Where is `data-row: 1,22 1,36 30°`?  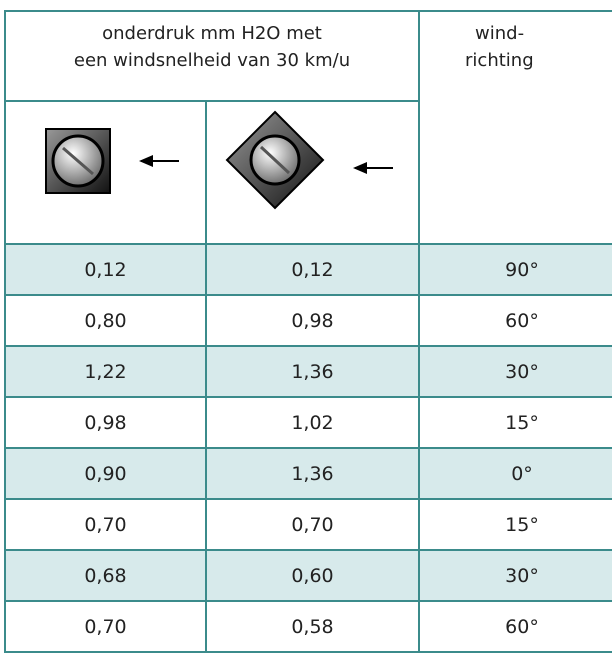
data-row: 1,22 1,36 30° is located at coordinates (308, 371).